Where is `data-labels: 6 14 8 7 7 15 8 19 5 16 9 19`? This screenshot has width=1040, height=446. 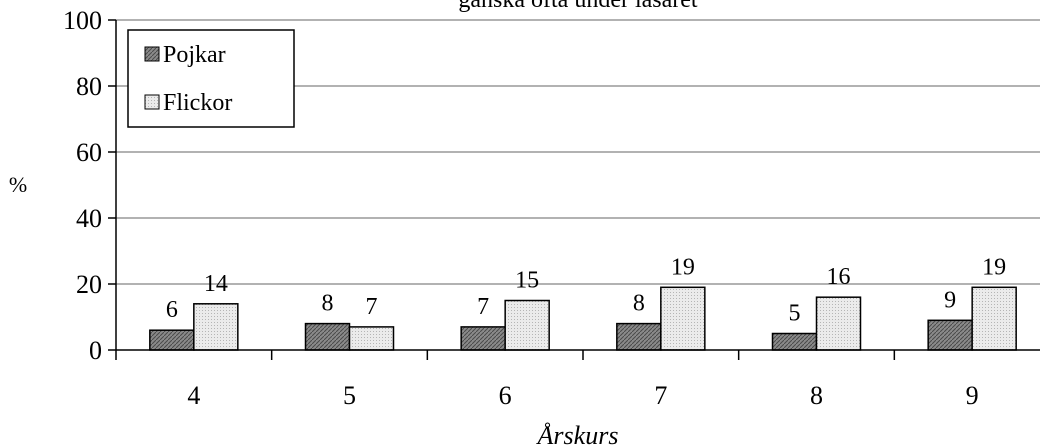
data-labels: 6 14 8 7 7 15 8 19 5 16 9 19 is located at coordinates (586, 290).